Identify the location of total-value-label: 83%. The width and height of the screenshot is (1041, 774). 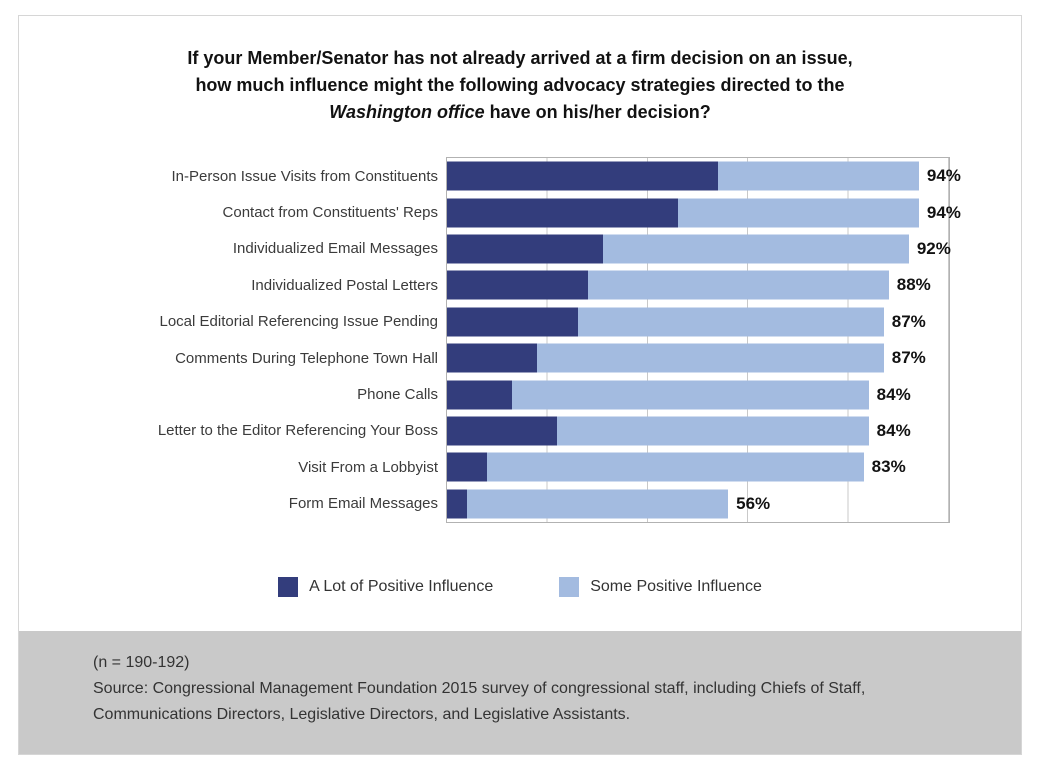
(888, 467).